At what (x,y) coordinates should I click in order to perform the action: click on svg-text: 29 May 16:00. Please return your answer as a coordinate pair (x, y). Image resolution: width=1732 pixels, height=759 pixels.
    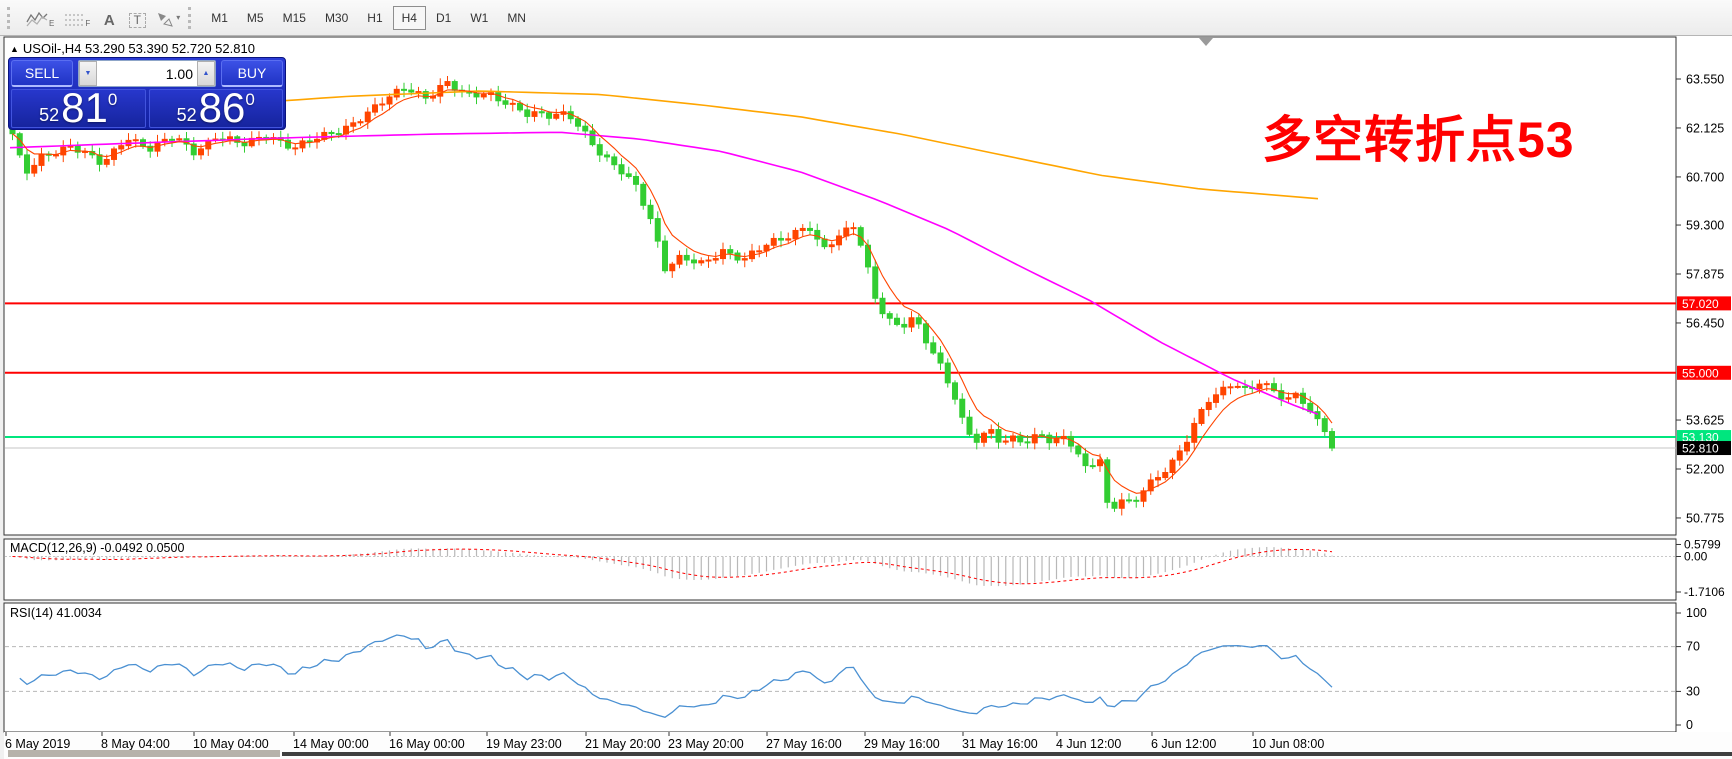
    Looking at the image, I should click on (902, 744).